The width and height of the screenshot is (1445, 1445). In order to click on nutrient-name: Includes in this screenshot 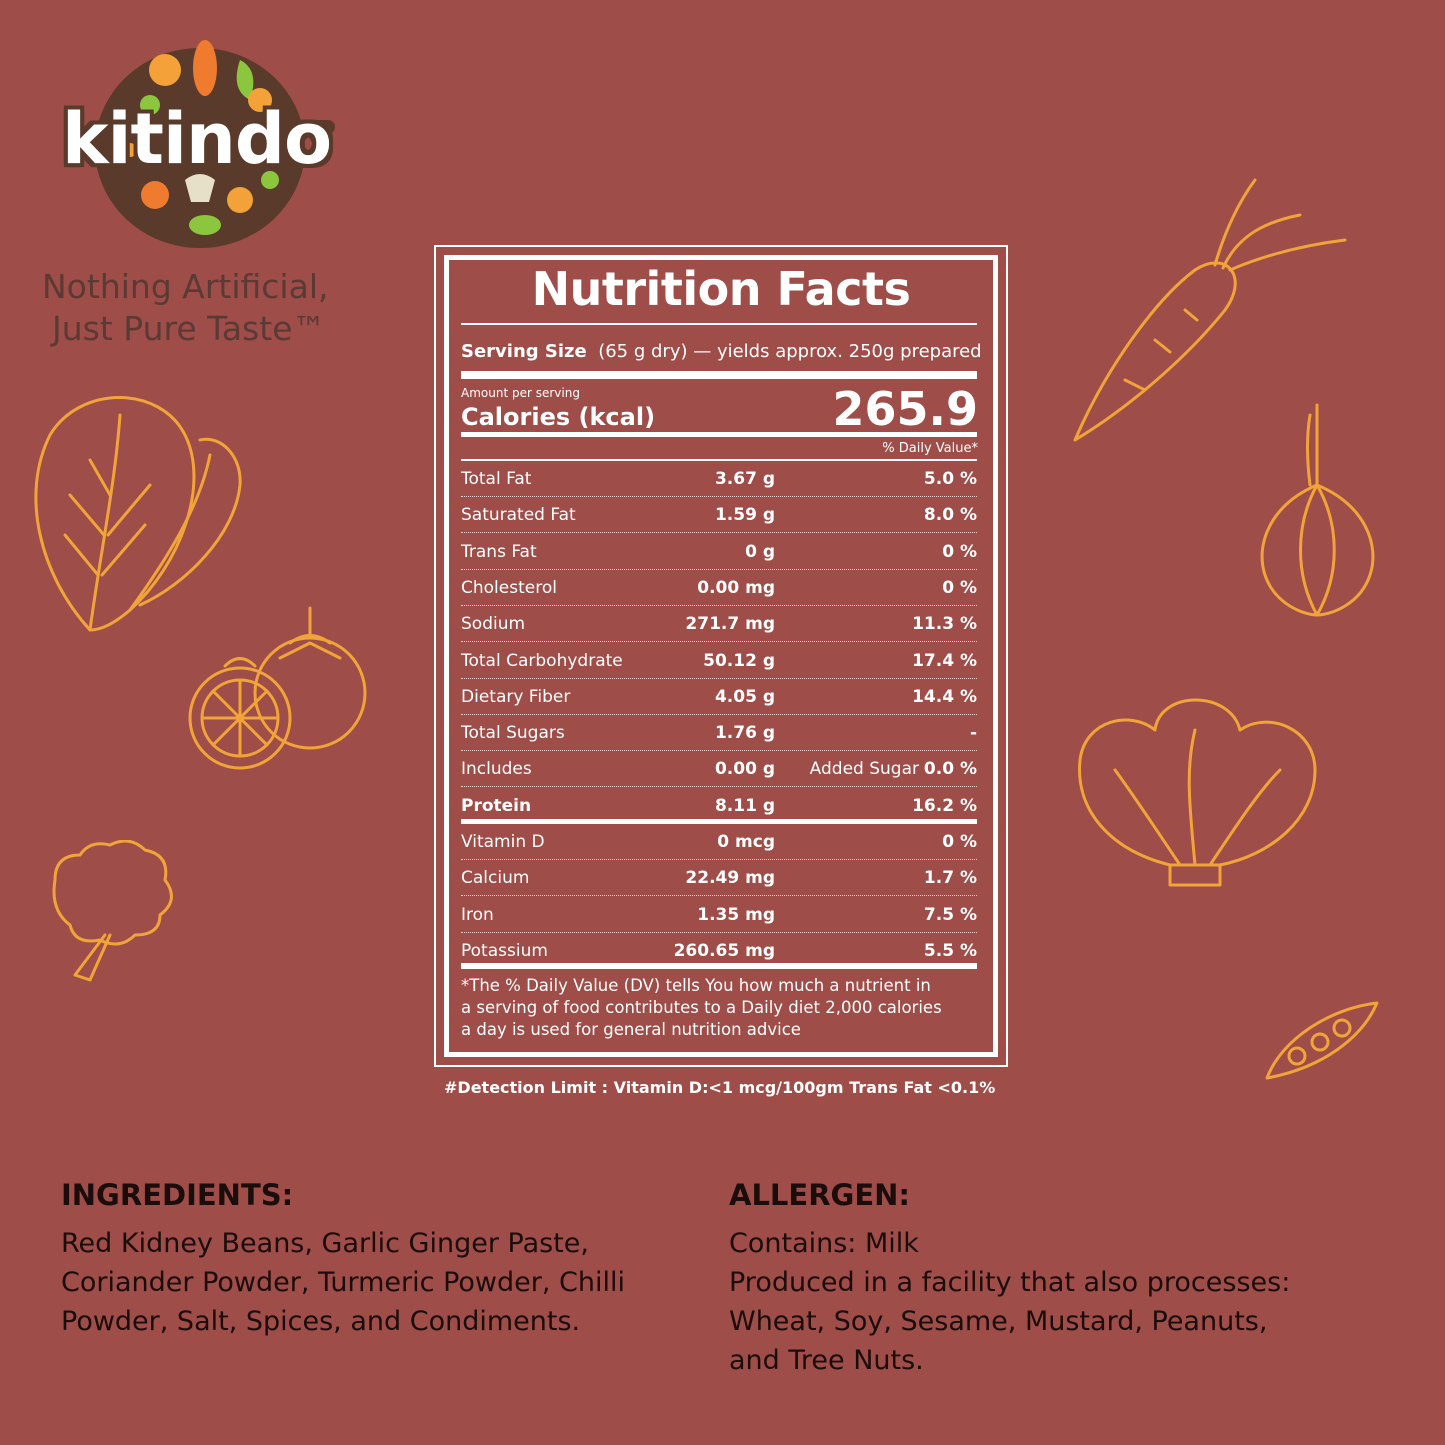, I will do `click(496, 769)`.